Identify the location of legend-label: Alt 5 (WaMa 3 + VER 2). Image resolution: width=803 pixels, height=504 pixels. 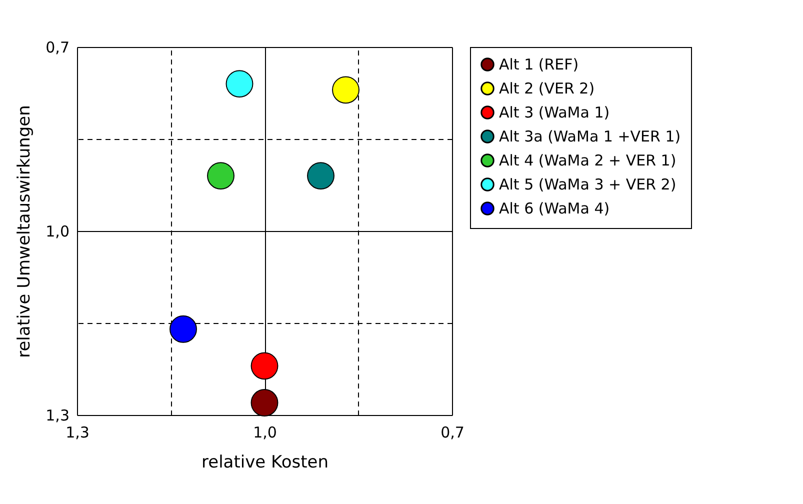
(587, 185).